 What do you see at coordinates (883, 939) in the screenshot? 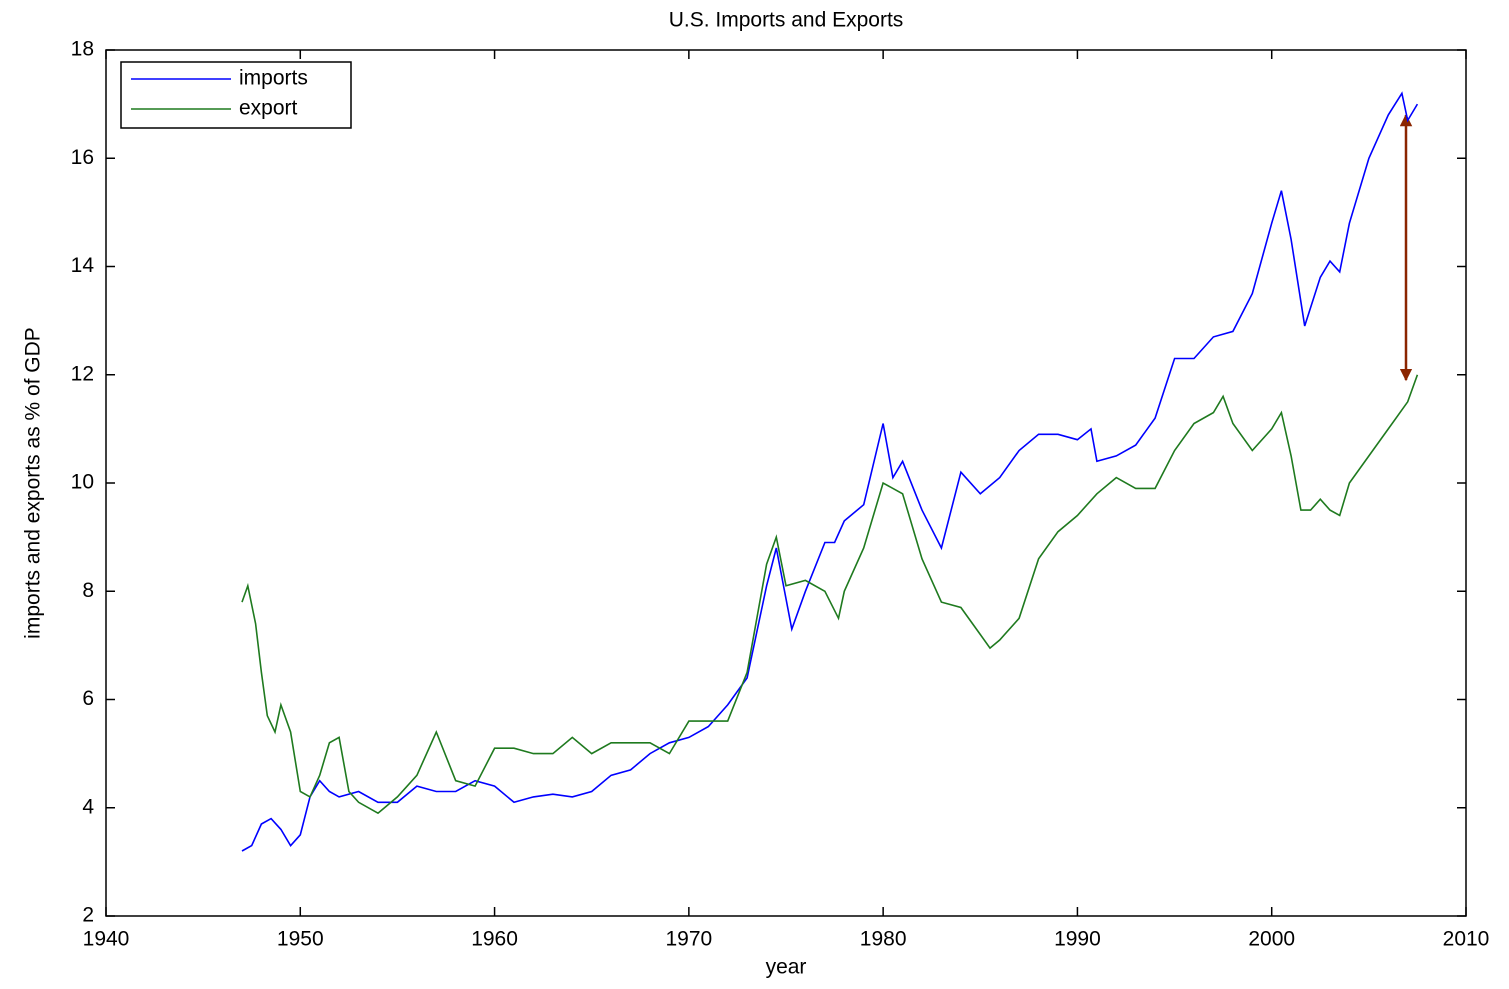
I see `x-tick-label: 1980` at bounding box center [883, 939].